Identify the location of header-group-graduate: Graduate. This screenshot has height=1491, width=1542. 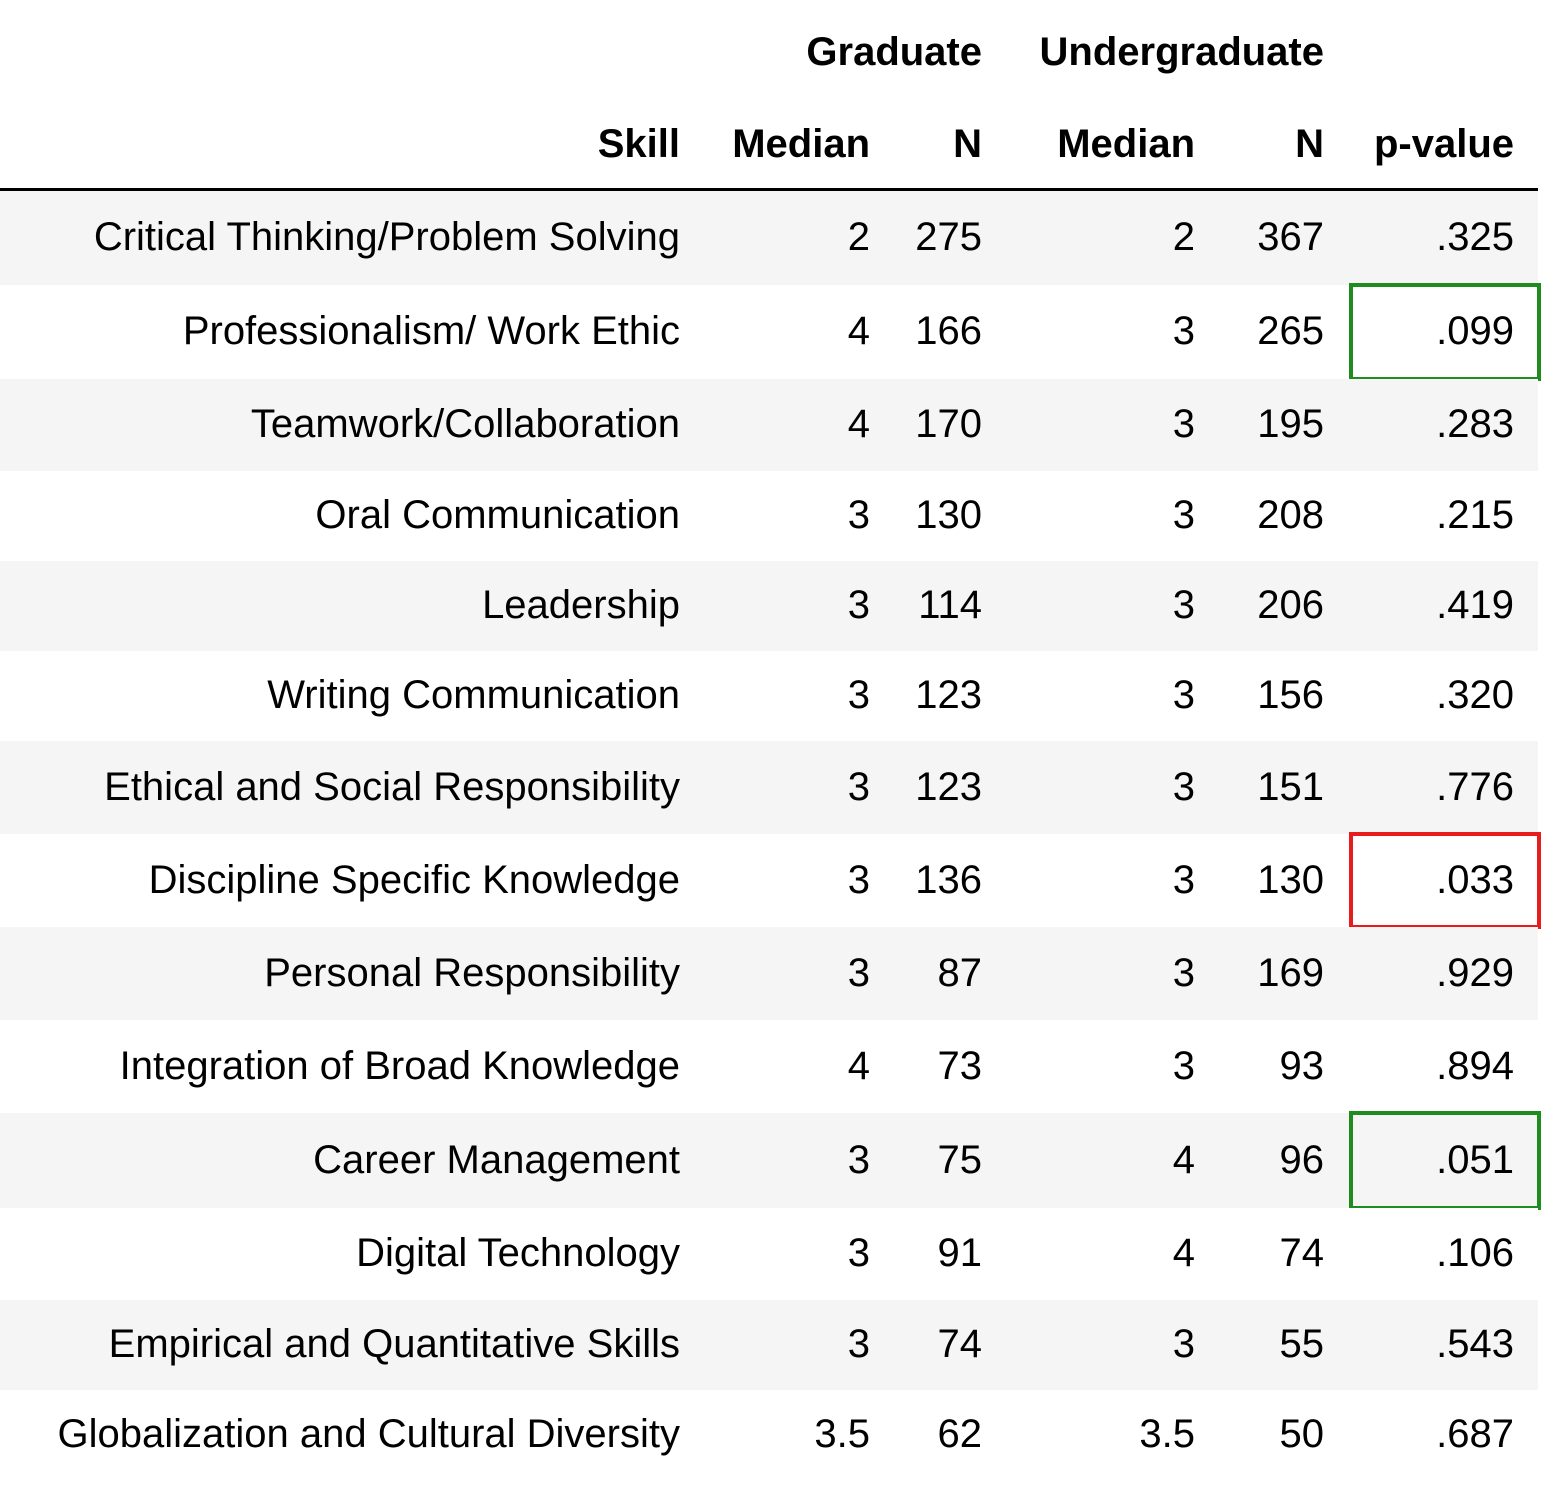
(894, 52).